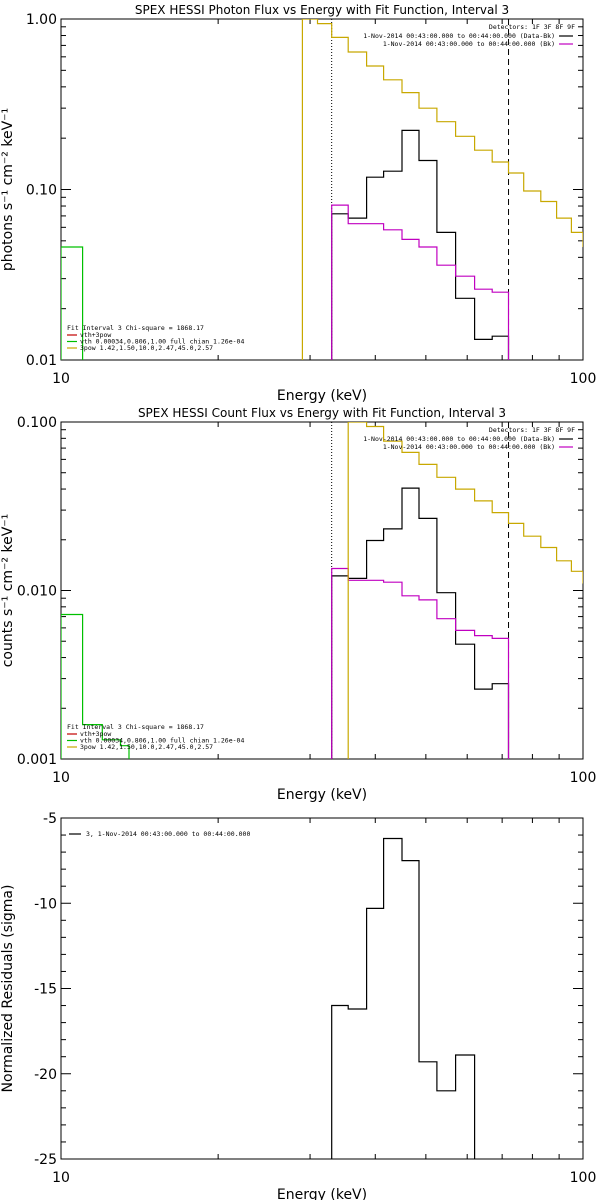 Image resolution: width=600 pixels, height=1200 pixels. What do you see at coordinates (8, 591) in the screenshot?
I see `y-axis-label: counts s⁻¹ cm⁻² keV⁻¹` at bounding box center [8, 591].